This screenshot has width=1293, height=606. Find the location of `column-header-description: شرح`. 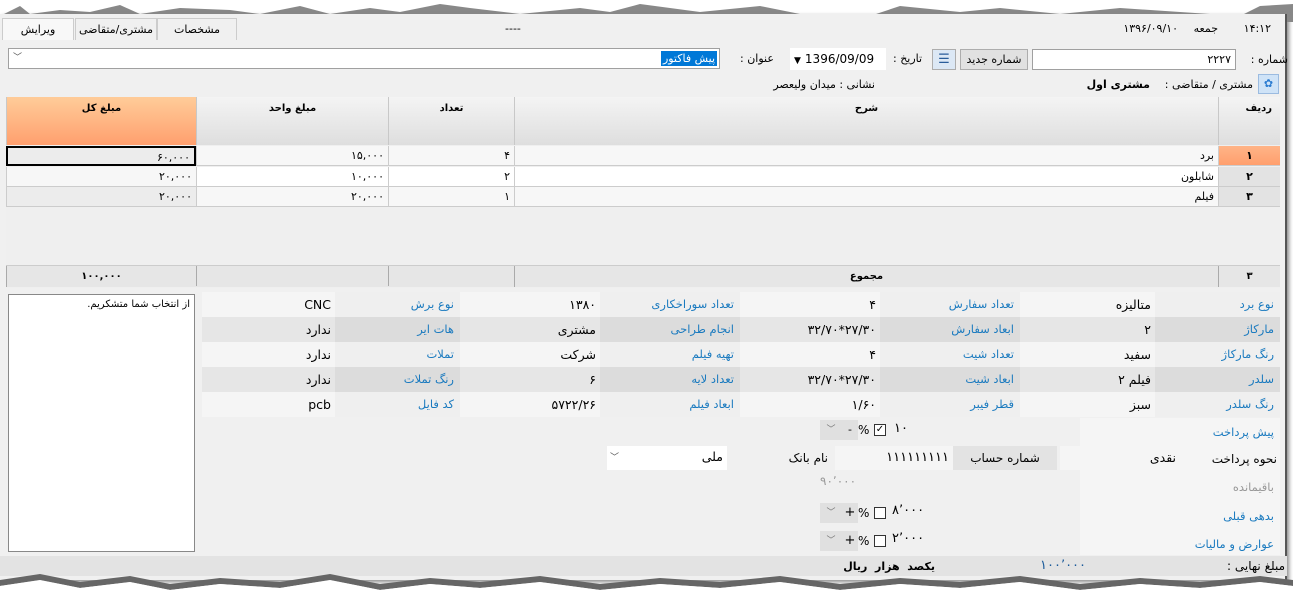

column-header-description: شرح is located at coordinates (866, 121).